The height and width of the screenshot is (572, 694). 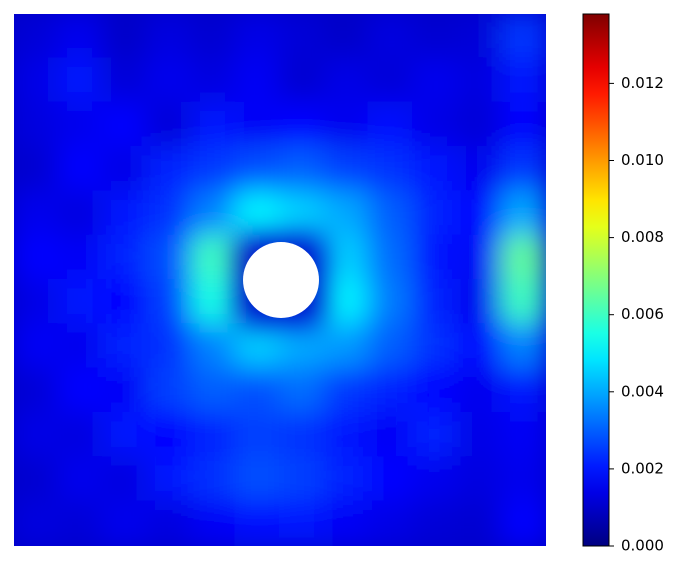 What do you see at coordinates (642, 314) in the screenshot?
I see `colorbar-tick-label: 0.006` at bounding box center [642, 314].